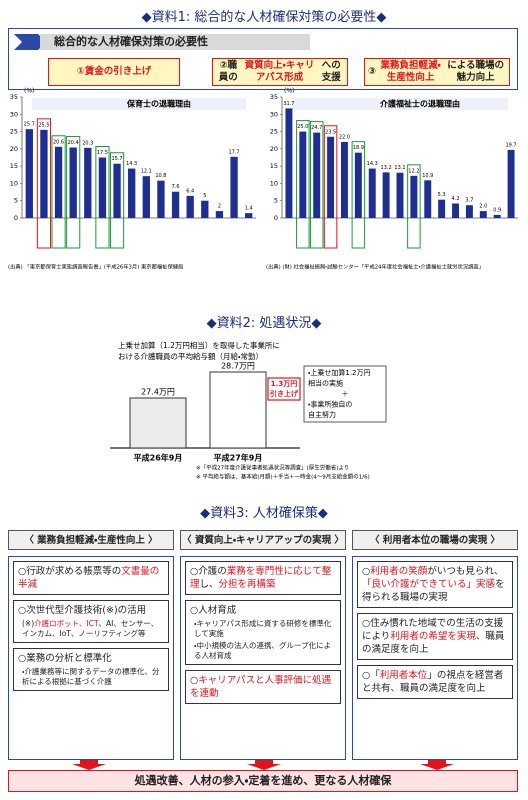 The height and width of the screenshot is (800, 528). What do you see at coordinates (209, 584) in the screenshot?
I see `text-run: し、` at bounding box center [209, 584].